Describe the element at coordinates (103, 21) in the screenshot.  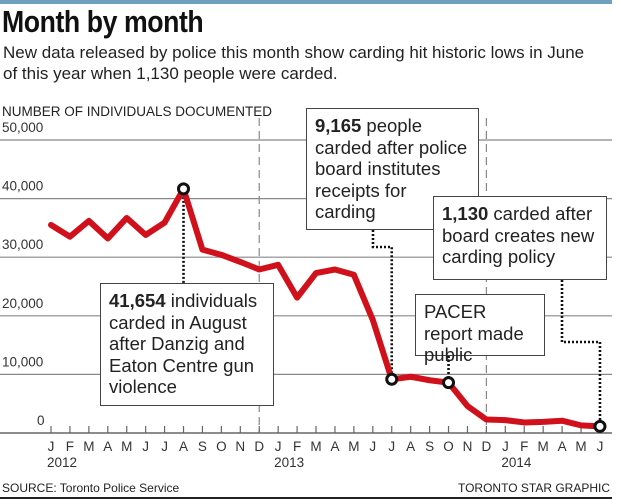
I see `chart-title: Month by month` at that location.